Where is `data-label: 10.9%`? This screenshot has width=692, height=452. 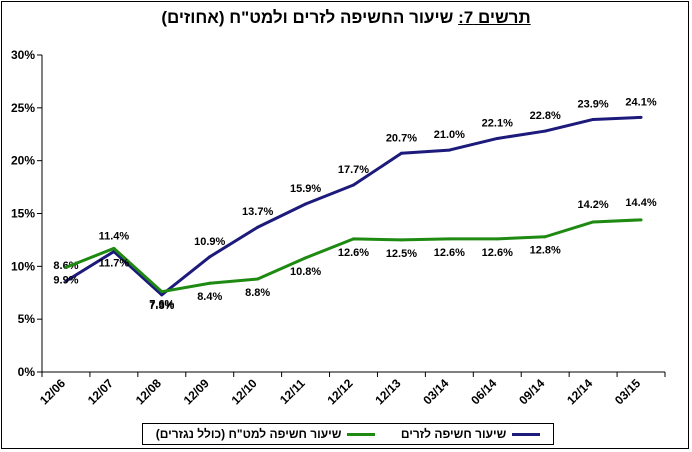
data-label: 10.9% is located at coordinates (209, 242).